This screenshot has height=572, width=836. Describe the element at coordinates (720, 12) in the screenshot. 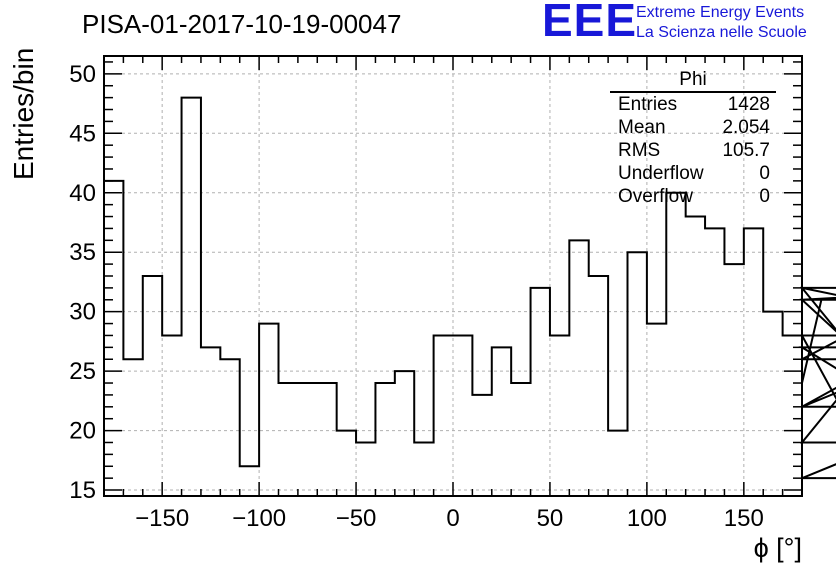

I see `logo-line-1: Extreme Energy Events` at that location.